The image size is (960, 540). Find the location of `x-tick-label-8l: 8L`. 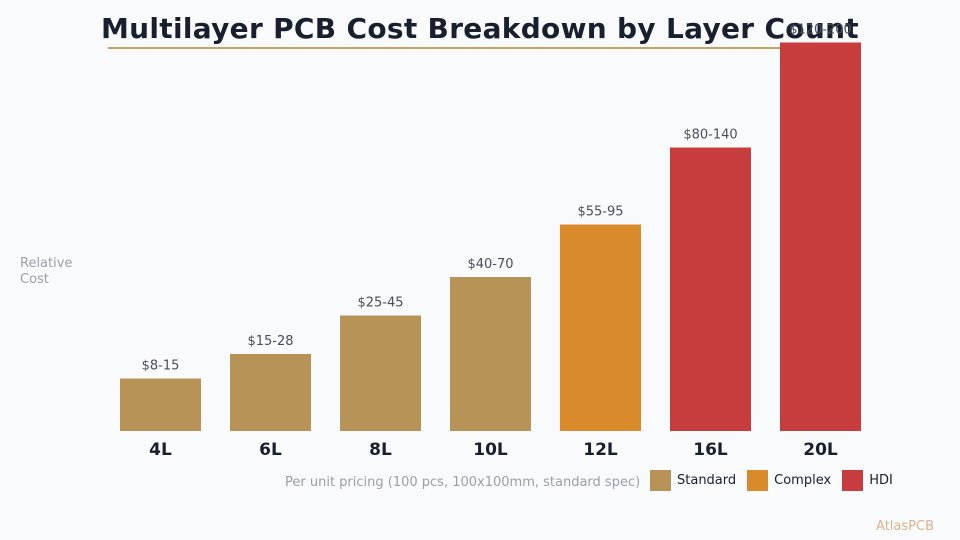

x-tick-label-8l: 8L is located at coordinates (380, 450).